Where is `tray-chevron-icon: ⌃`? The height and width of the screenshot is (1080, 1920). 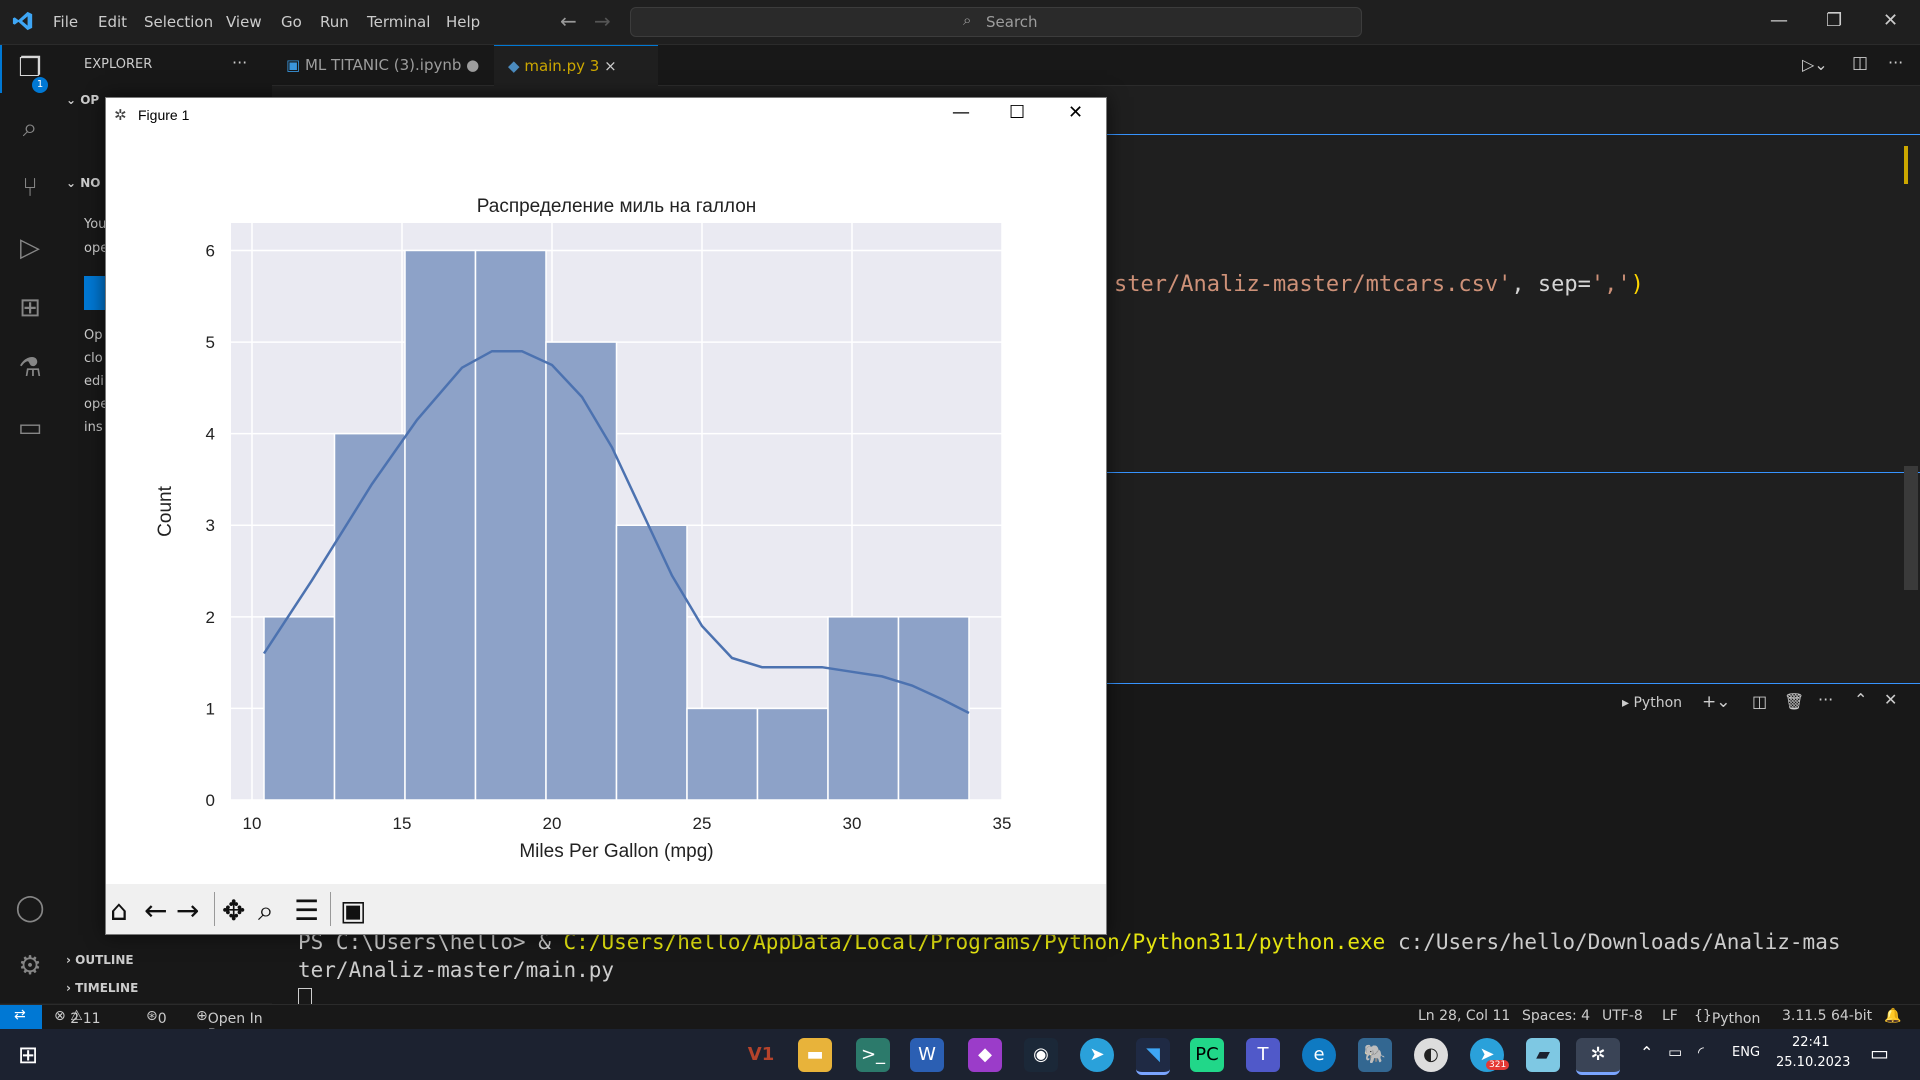
tray-chevron-icon: ⌃ is located at coordinates (1647, 1052).